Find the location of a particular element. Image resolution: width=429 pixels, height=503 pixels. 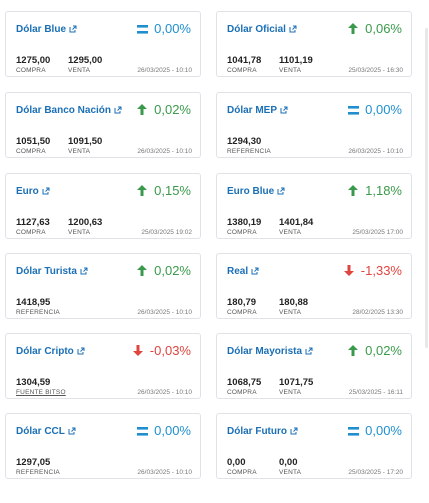

compra-value: 1127,63 is located at coordinates (33, 222).